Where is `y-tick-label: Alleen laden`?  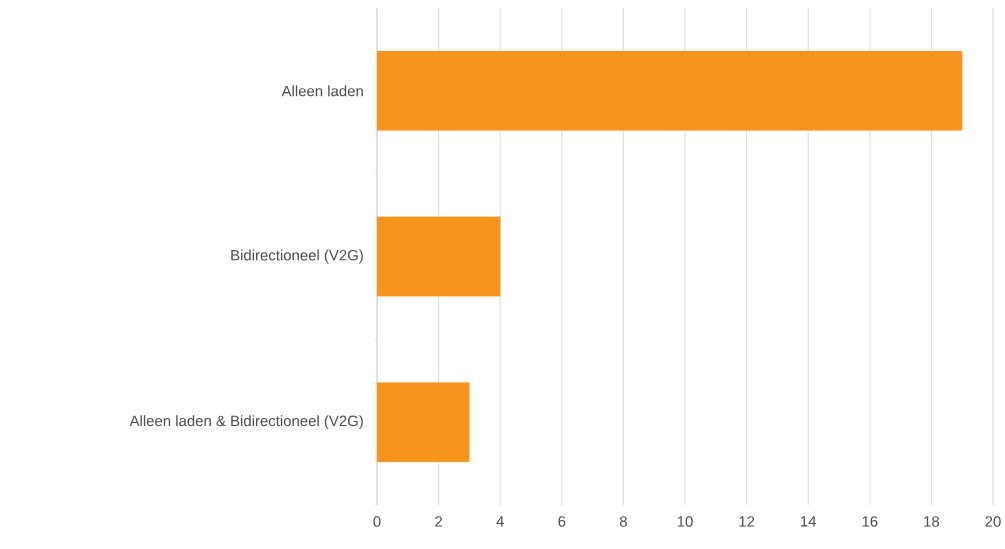 y-tick-label: Alleen laden is located at coordinates (322, 91).